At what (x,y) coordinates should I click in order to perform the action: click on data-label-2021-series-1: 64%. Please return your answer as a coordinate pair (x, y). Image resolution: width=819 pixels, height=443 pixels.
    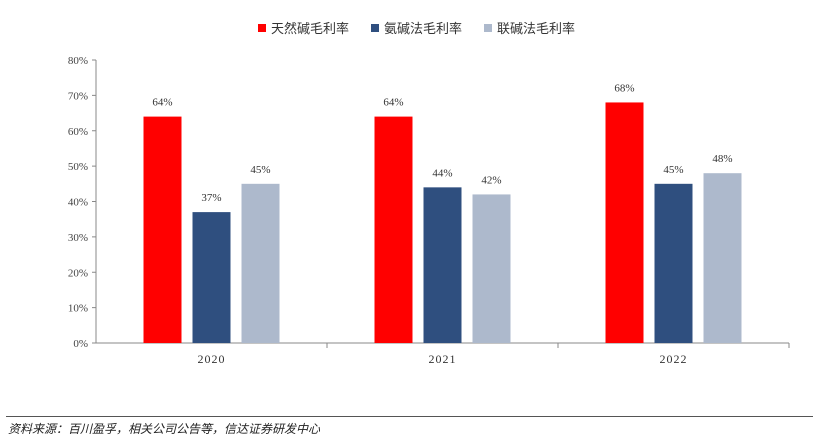
    Looking at the image, I should click on (393, 103).